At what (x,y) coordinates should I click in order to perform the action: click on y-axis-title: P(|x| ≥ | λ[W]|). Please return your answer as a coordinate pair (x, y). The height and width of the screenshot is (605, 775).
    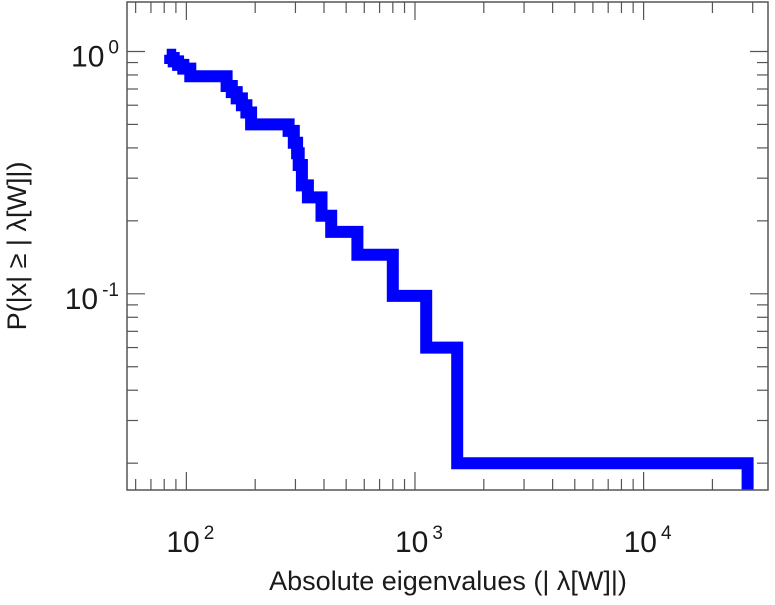
    Looking at the image, I should click on (17, 246).